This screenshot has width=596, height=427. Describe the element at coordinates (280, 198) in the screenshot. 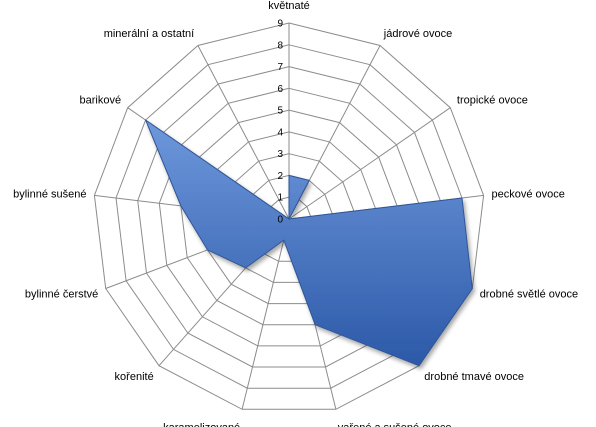

I see `tick-label-1: 1` at that location.